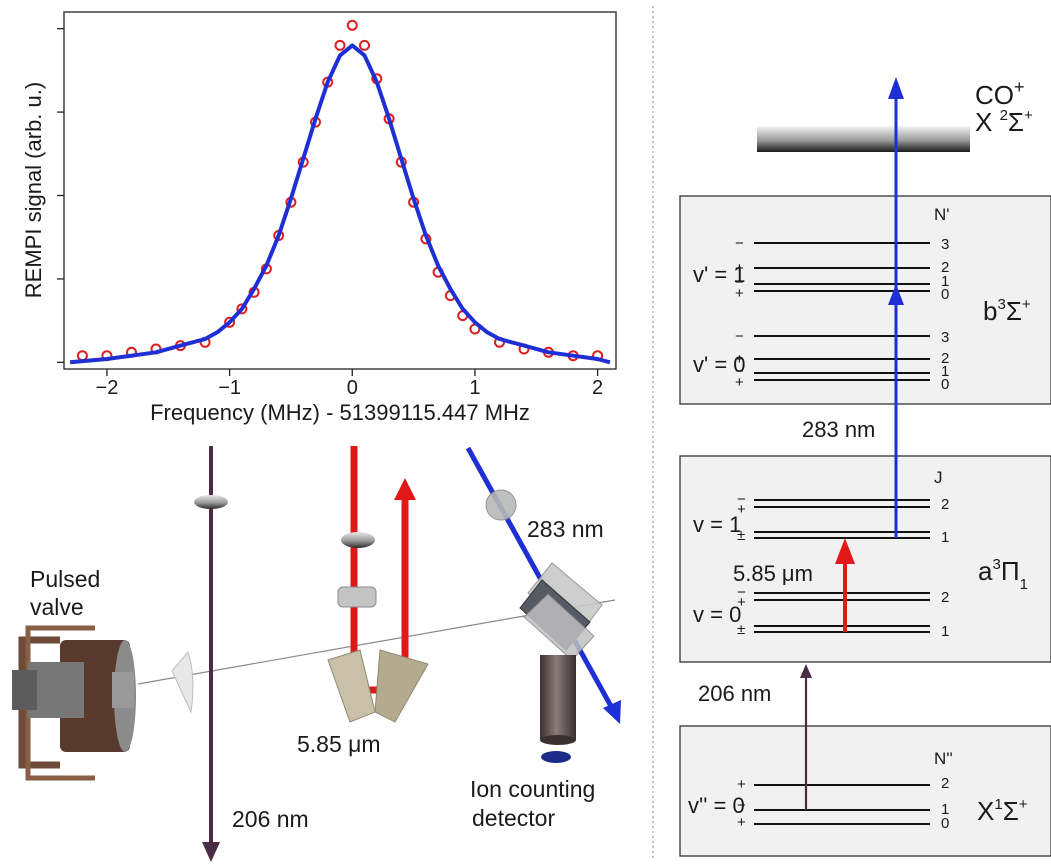 The height and width of the screenshot is (865, 1051). What do you see at coordinates (107, 388) in the screenshot?
I see `x-tick-label: −2` at bounding box center [107, 388].